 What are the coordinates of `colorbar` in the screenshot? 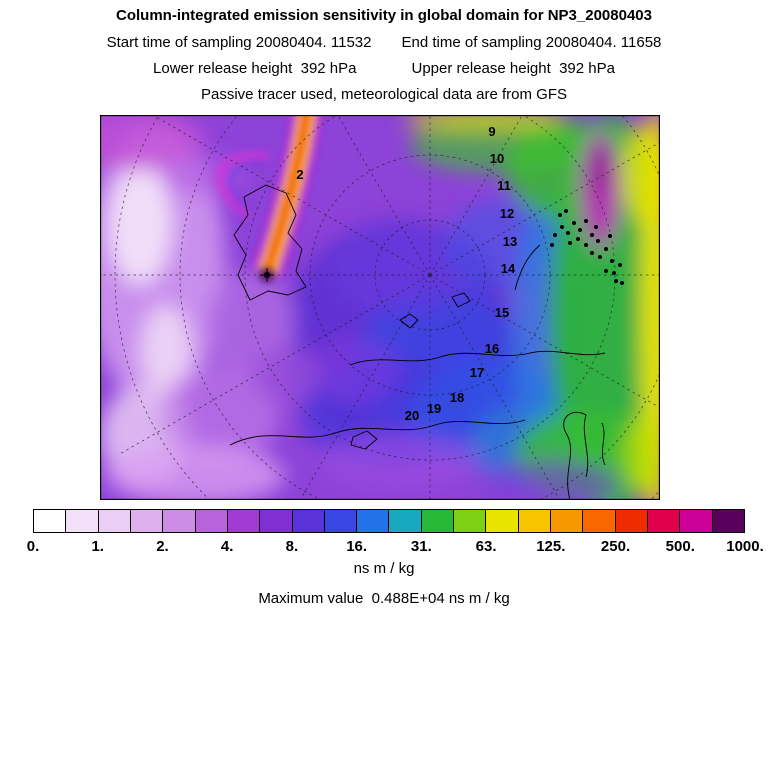 It's located at (389, 521).